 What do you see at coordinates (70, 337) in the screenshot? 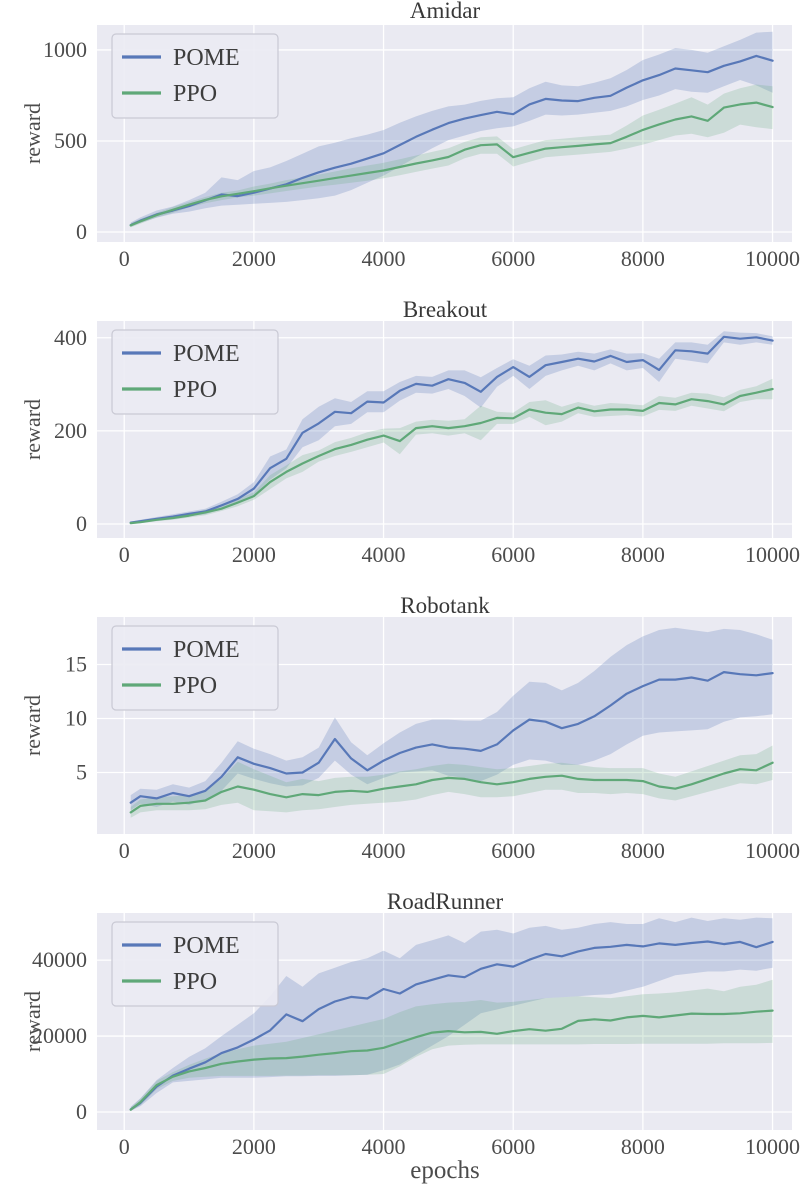
I see `y-tick-label: 400` at bounding box center [70, 337].